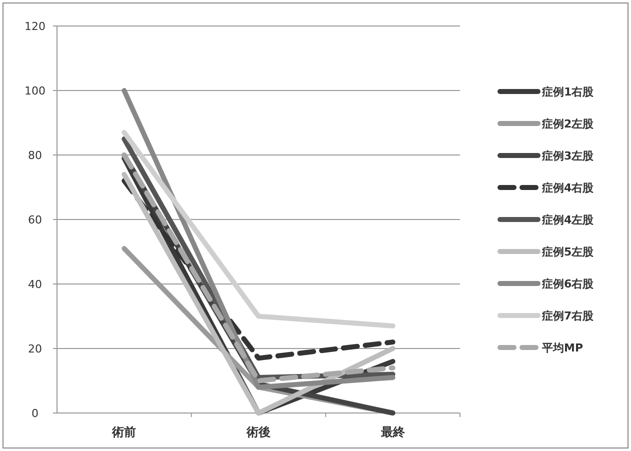 Image resolution: width=631 pixels, height=451 pixels. What do you see at coordinates (35, 349) in the screenshot?
I see `y-tick-label: 20` at bounding box center [35, 349].